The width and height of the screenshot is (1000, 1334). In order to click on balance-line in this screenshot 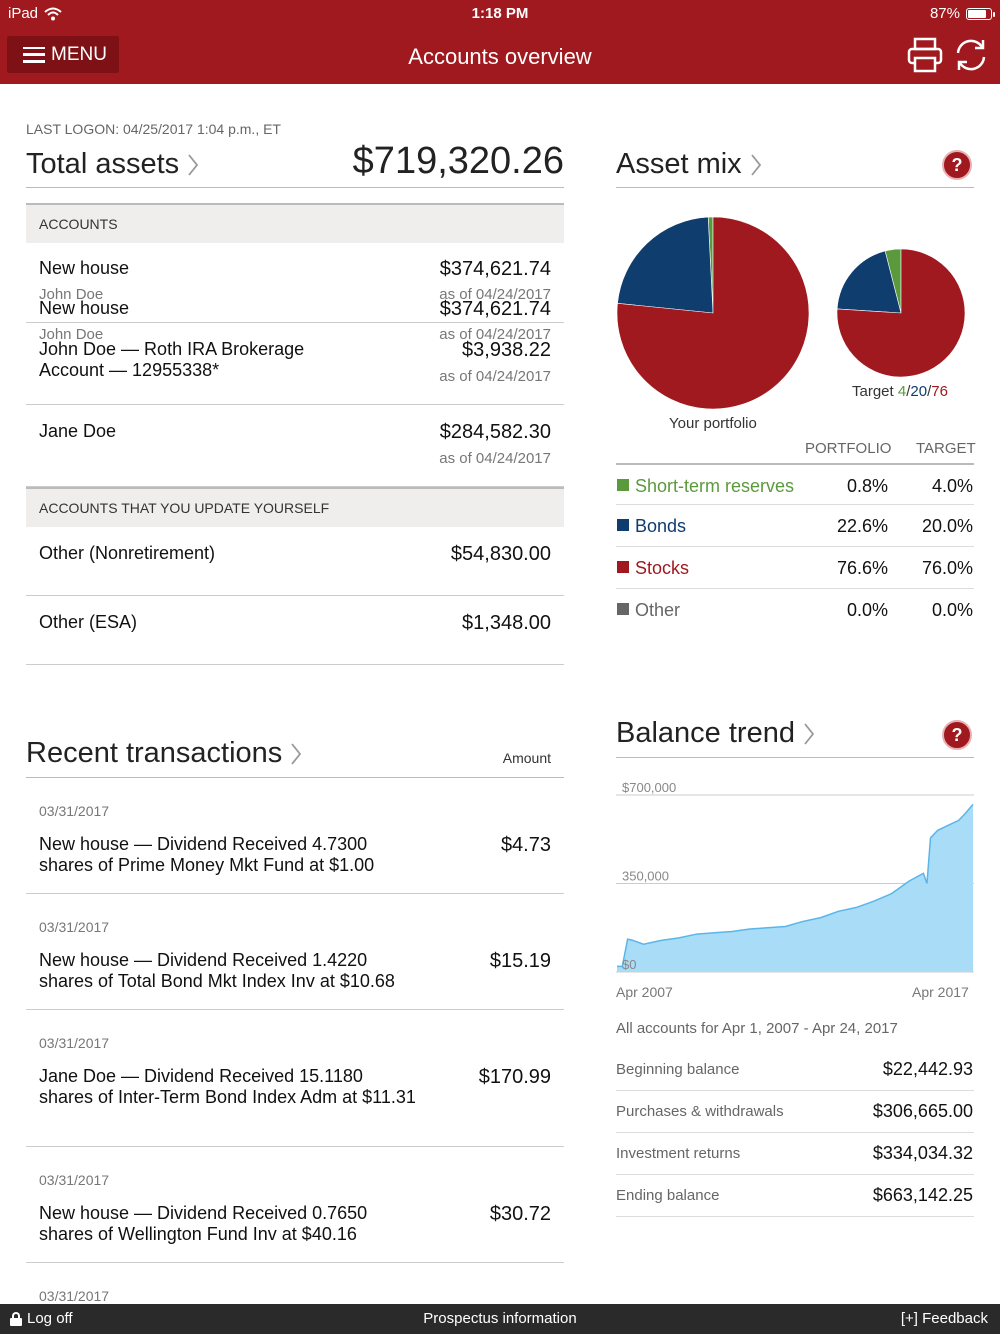, I will do `click(795, 885)`.